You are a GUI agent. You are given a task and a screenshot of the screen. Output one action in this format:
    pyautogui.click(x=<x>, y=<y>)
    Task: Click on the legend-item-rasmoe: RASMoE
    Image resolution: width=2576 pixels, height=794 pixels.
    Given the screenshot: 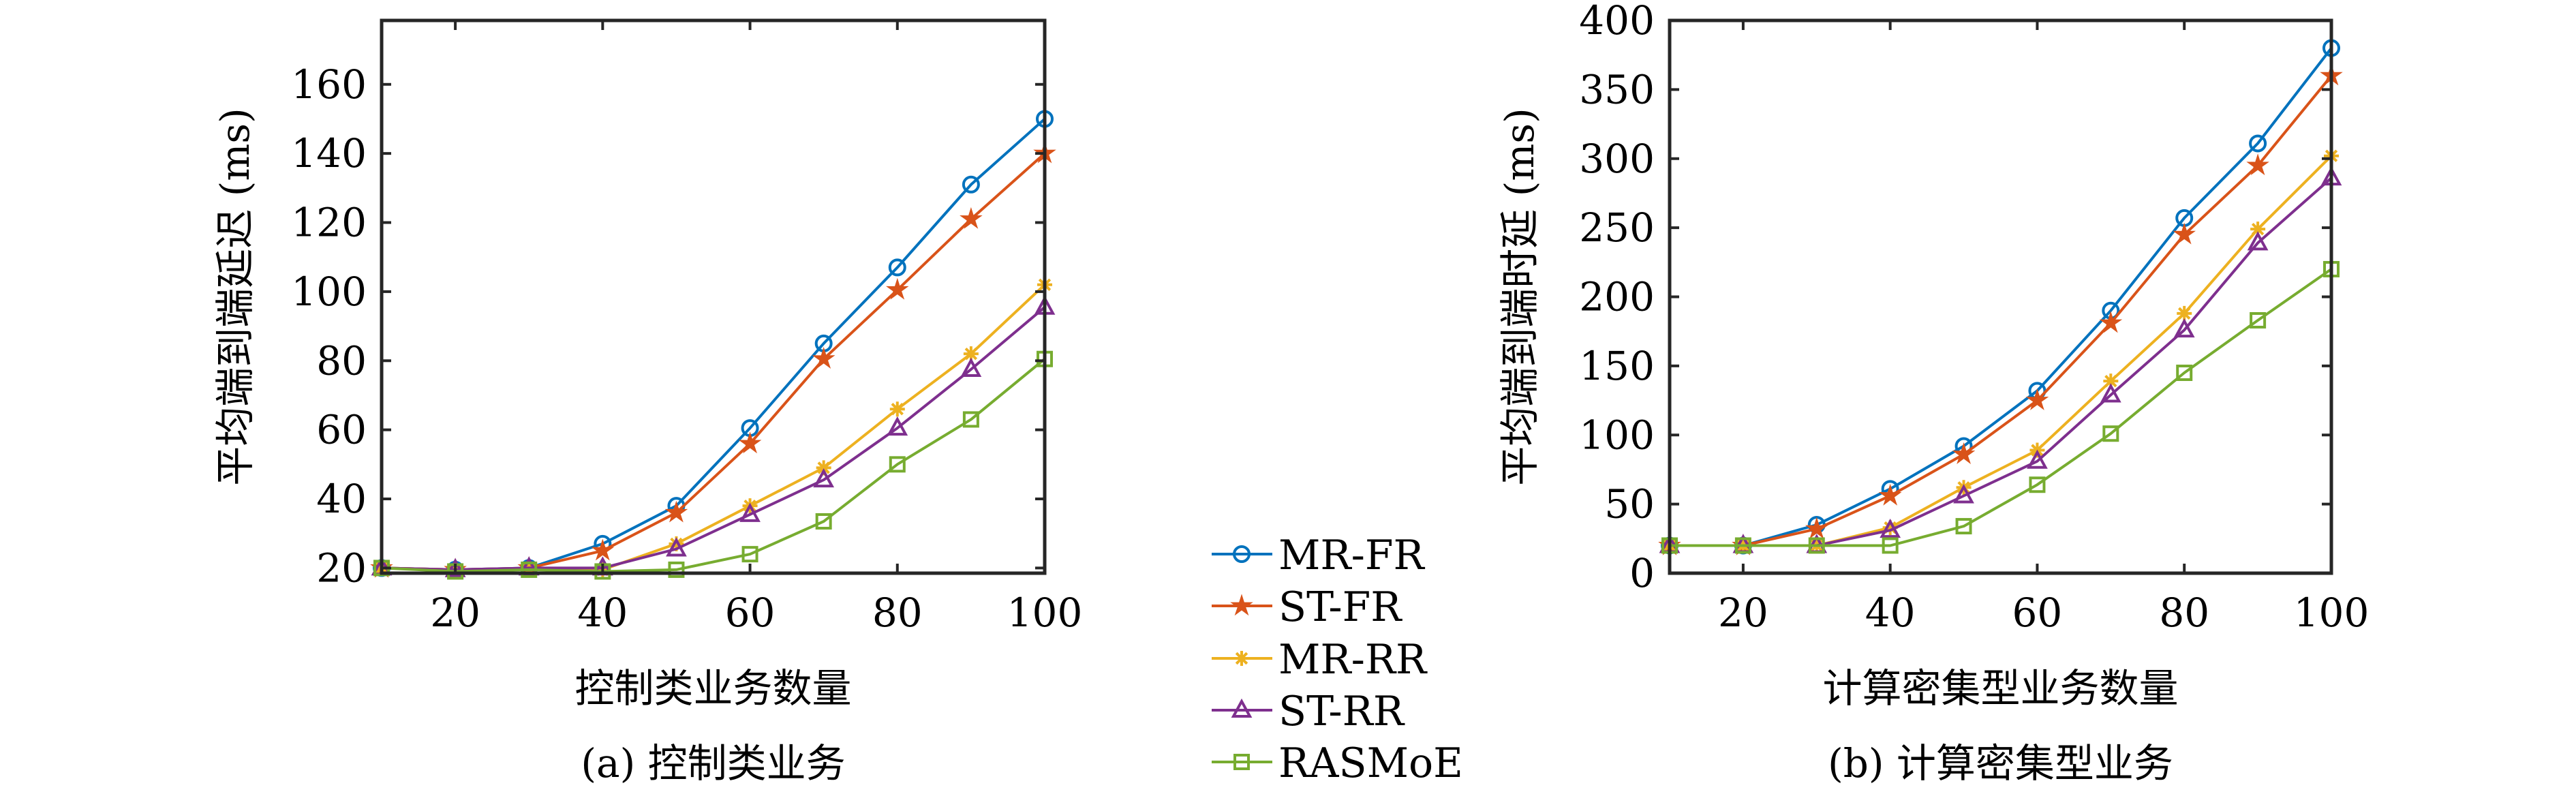 What is the action you would take?
    pyautogui.click(x=1337, y=763)
    